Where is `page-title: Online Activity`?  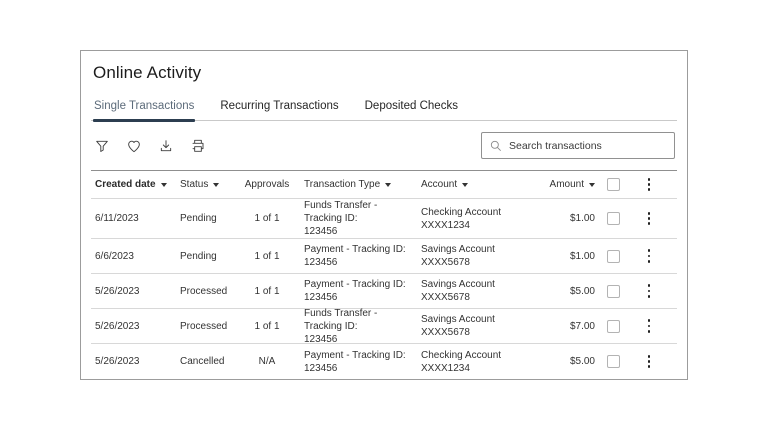 page-title: Online Activity is located at coordinates (147, 72).